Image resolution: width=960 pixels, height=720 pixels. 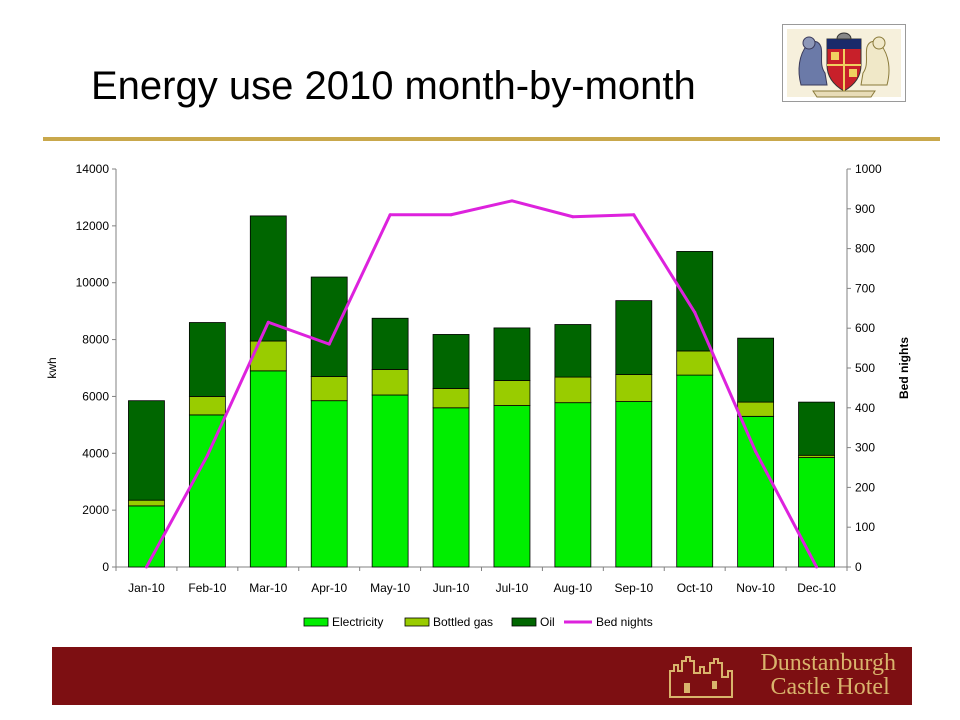 I want to click on y-tick-label: 14000, so click(x=93, y=169).